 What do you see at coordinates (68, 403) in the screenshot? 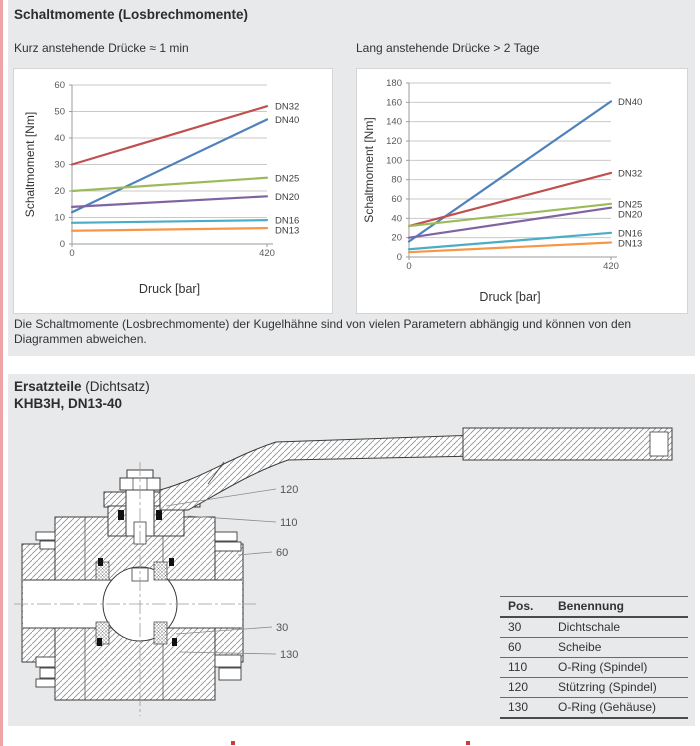
I see `spare-parts-model: KHB3H, DN13-40` at bounding box center [68, 403].